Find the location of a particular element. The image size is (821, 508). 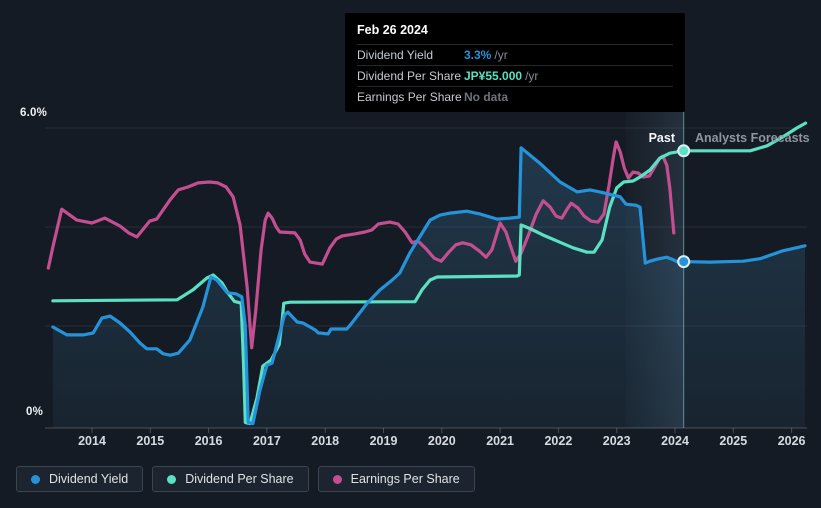

x-axis-label: 2023 is located at coordinates (616, 441).